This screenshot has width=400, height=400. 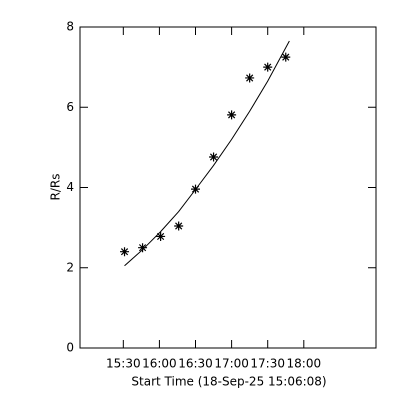 What do you see at coordinates (304, 364) in the screenshot?
I see `x-tick-label: 18:00` at bounding box center [304, 364].